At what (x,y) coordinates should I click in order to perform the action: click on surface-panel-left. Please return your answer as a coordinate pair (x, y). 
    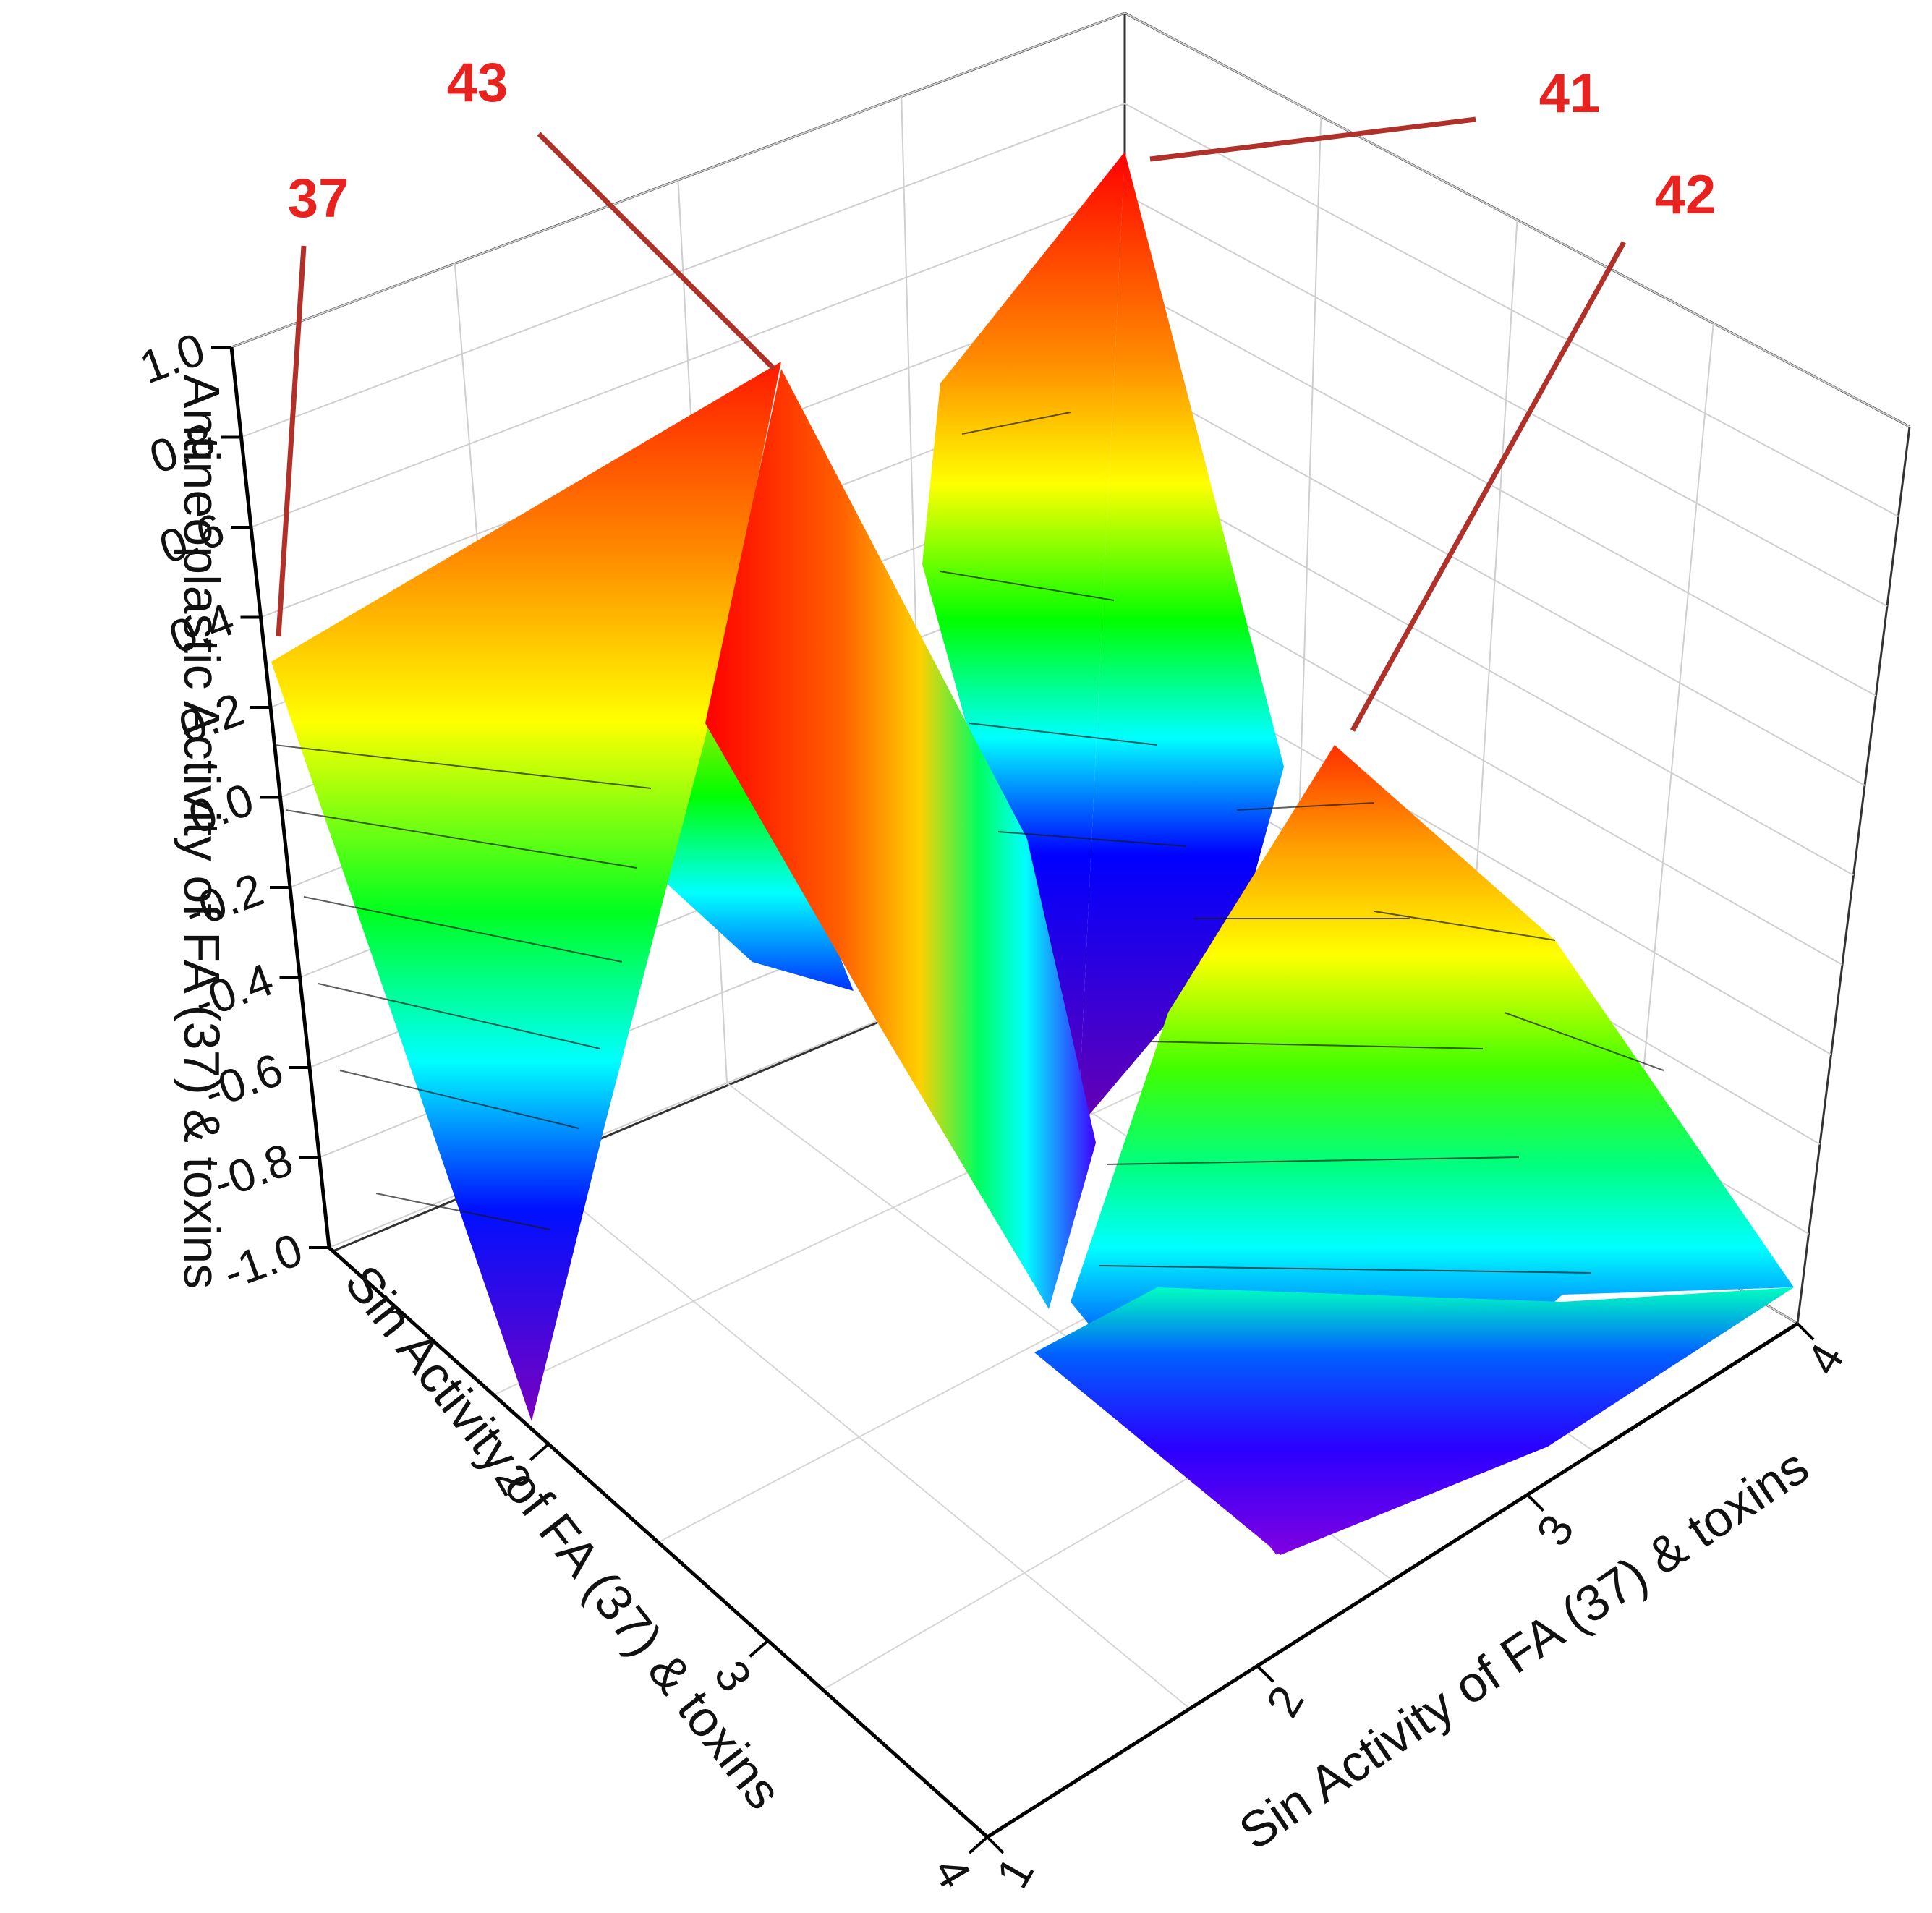
    Looking at the image, I should click on (526, 891).